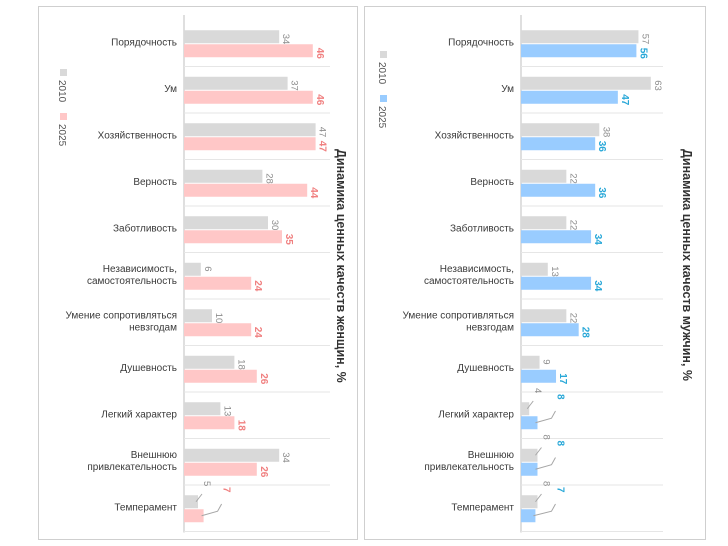 This screenshot has width=728, height=546. I want to click on value-label-2025: 34, so click(597, 286).